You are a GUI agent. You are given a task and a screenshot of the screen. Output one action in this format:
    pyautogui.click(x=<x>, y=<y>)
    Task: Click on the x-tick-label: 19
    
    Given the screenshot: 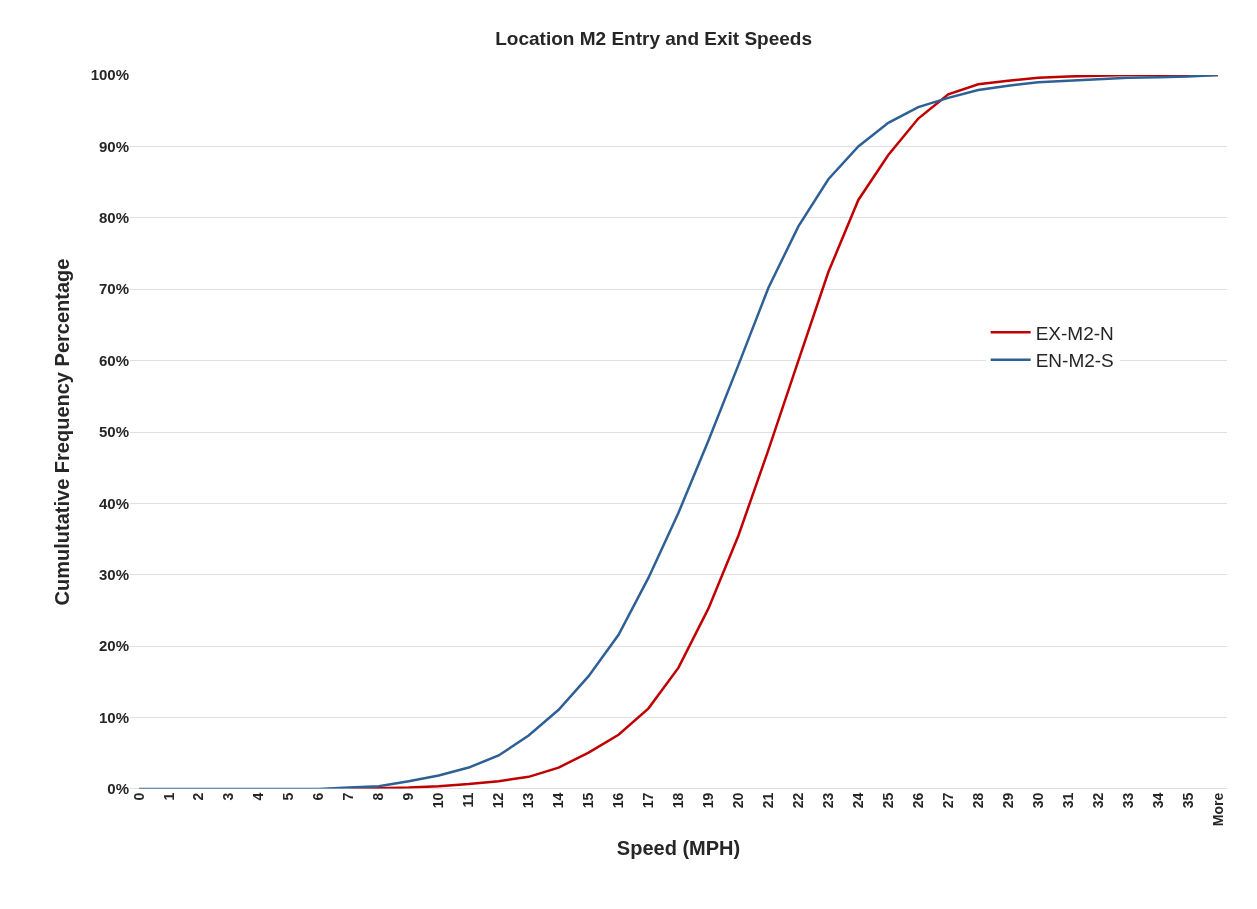 What is the action you would take?
    pyautogui.click(x=708, y=800)
    